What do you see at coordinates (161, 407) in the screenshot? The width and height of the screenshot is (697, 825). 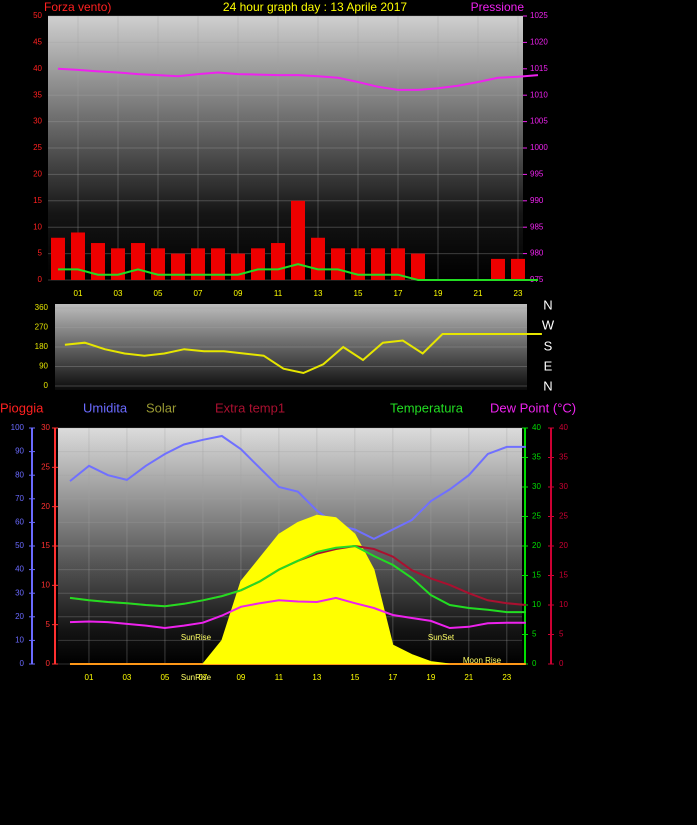 I see `legend-entry: Solar` at bounding box center [161, 407].